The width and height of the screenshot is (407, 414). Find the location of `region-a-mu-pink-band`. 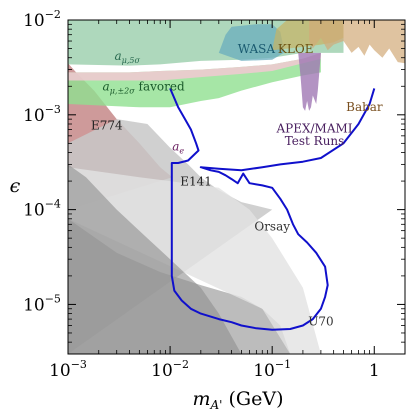

region-a-mu-pink-band is located at coordinates (194, 66).